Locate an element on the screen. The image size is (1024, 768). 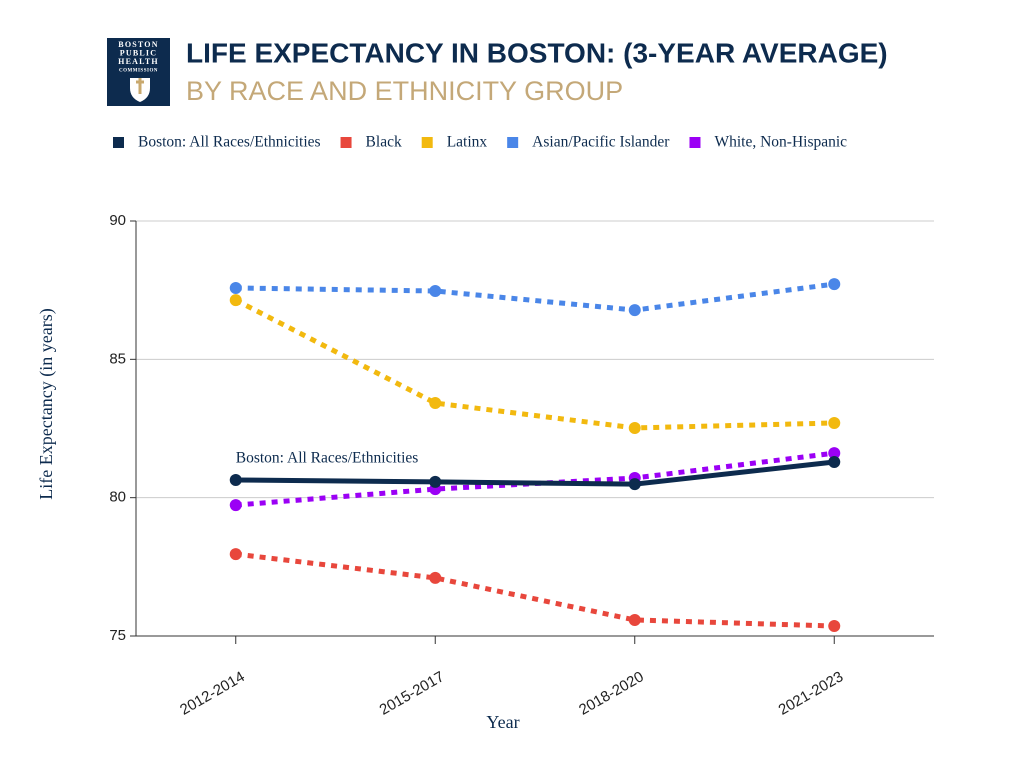
y-tick-label: 90 is located at coordinates (117, 220).